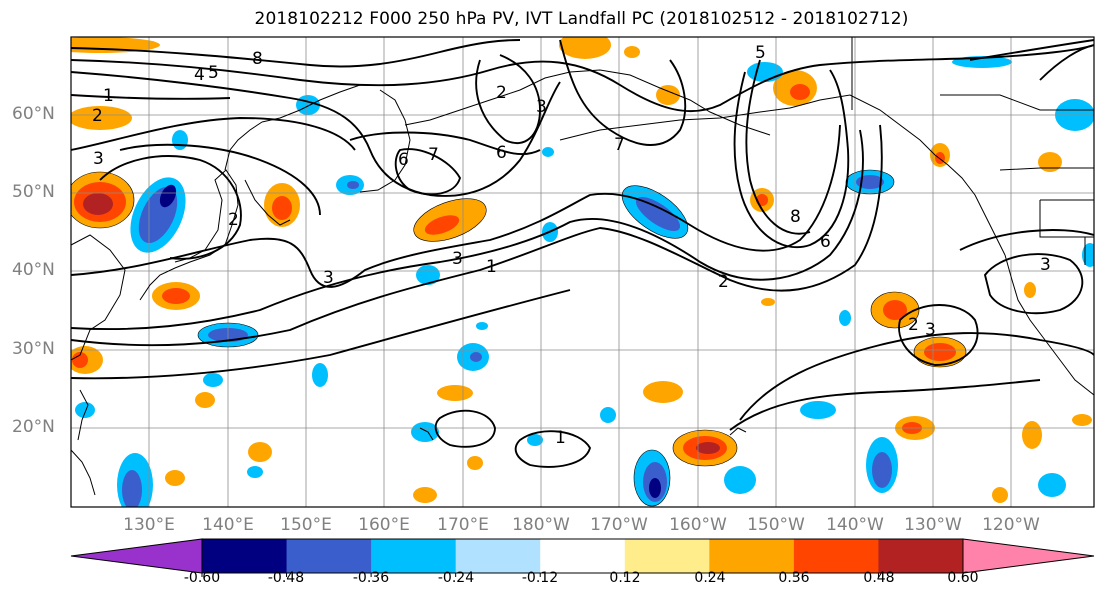 The width and height of the screenshot is (1105, 601). What do you see at coordinates (776, 525) in the screenshot?
I see `lon-label: 150°W` at bounding box center [776, 525].